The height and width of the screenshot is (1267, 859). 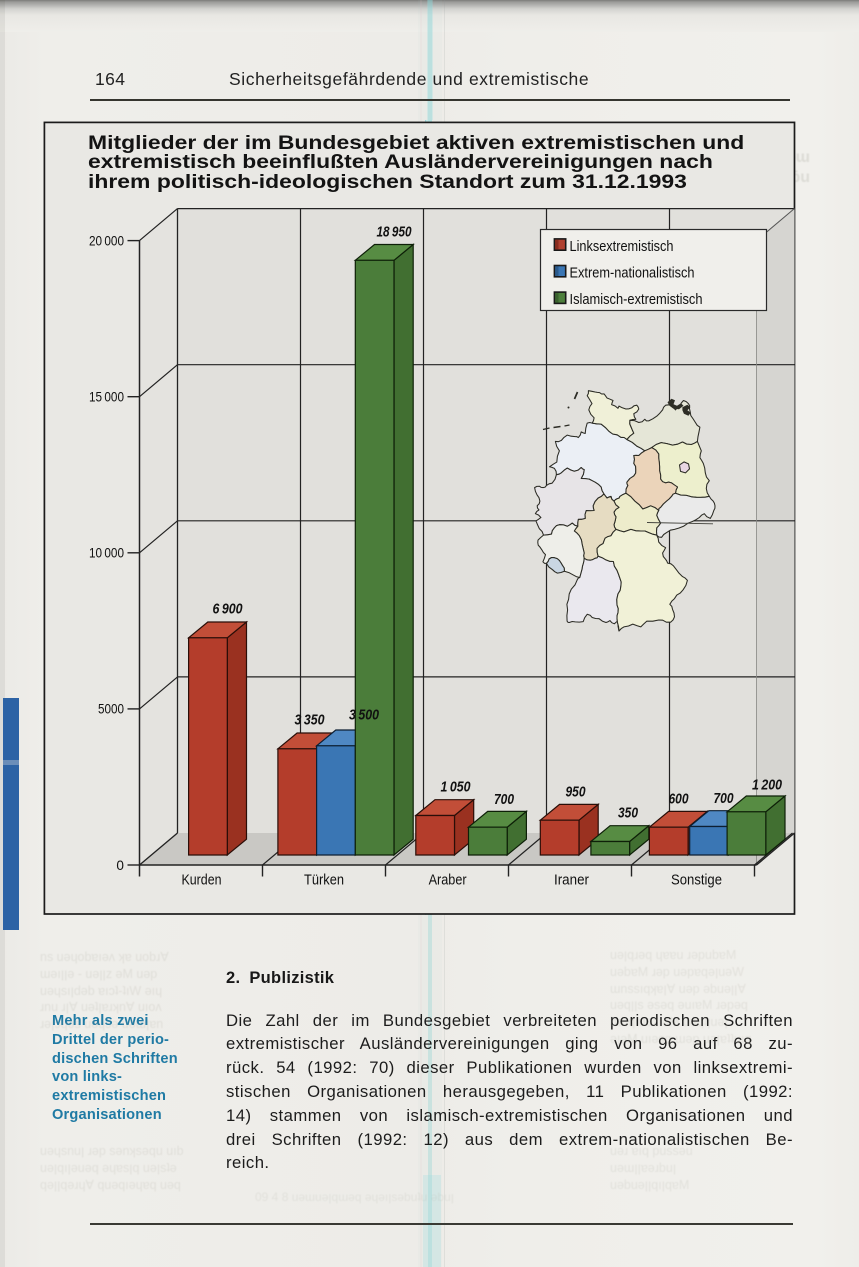 I want to click on svg-text: Linksextremistisch, so click(x=622, y=246).